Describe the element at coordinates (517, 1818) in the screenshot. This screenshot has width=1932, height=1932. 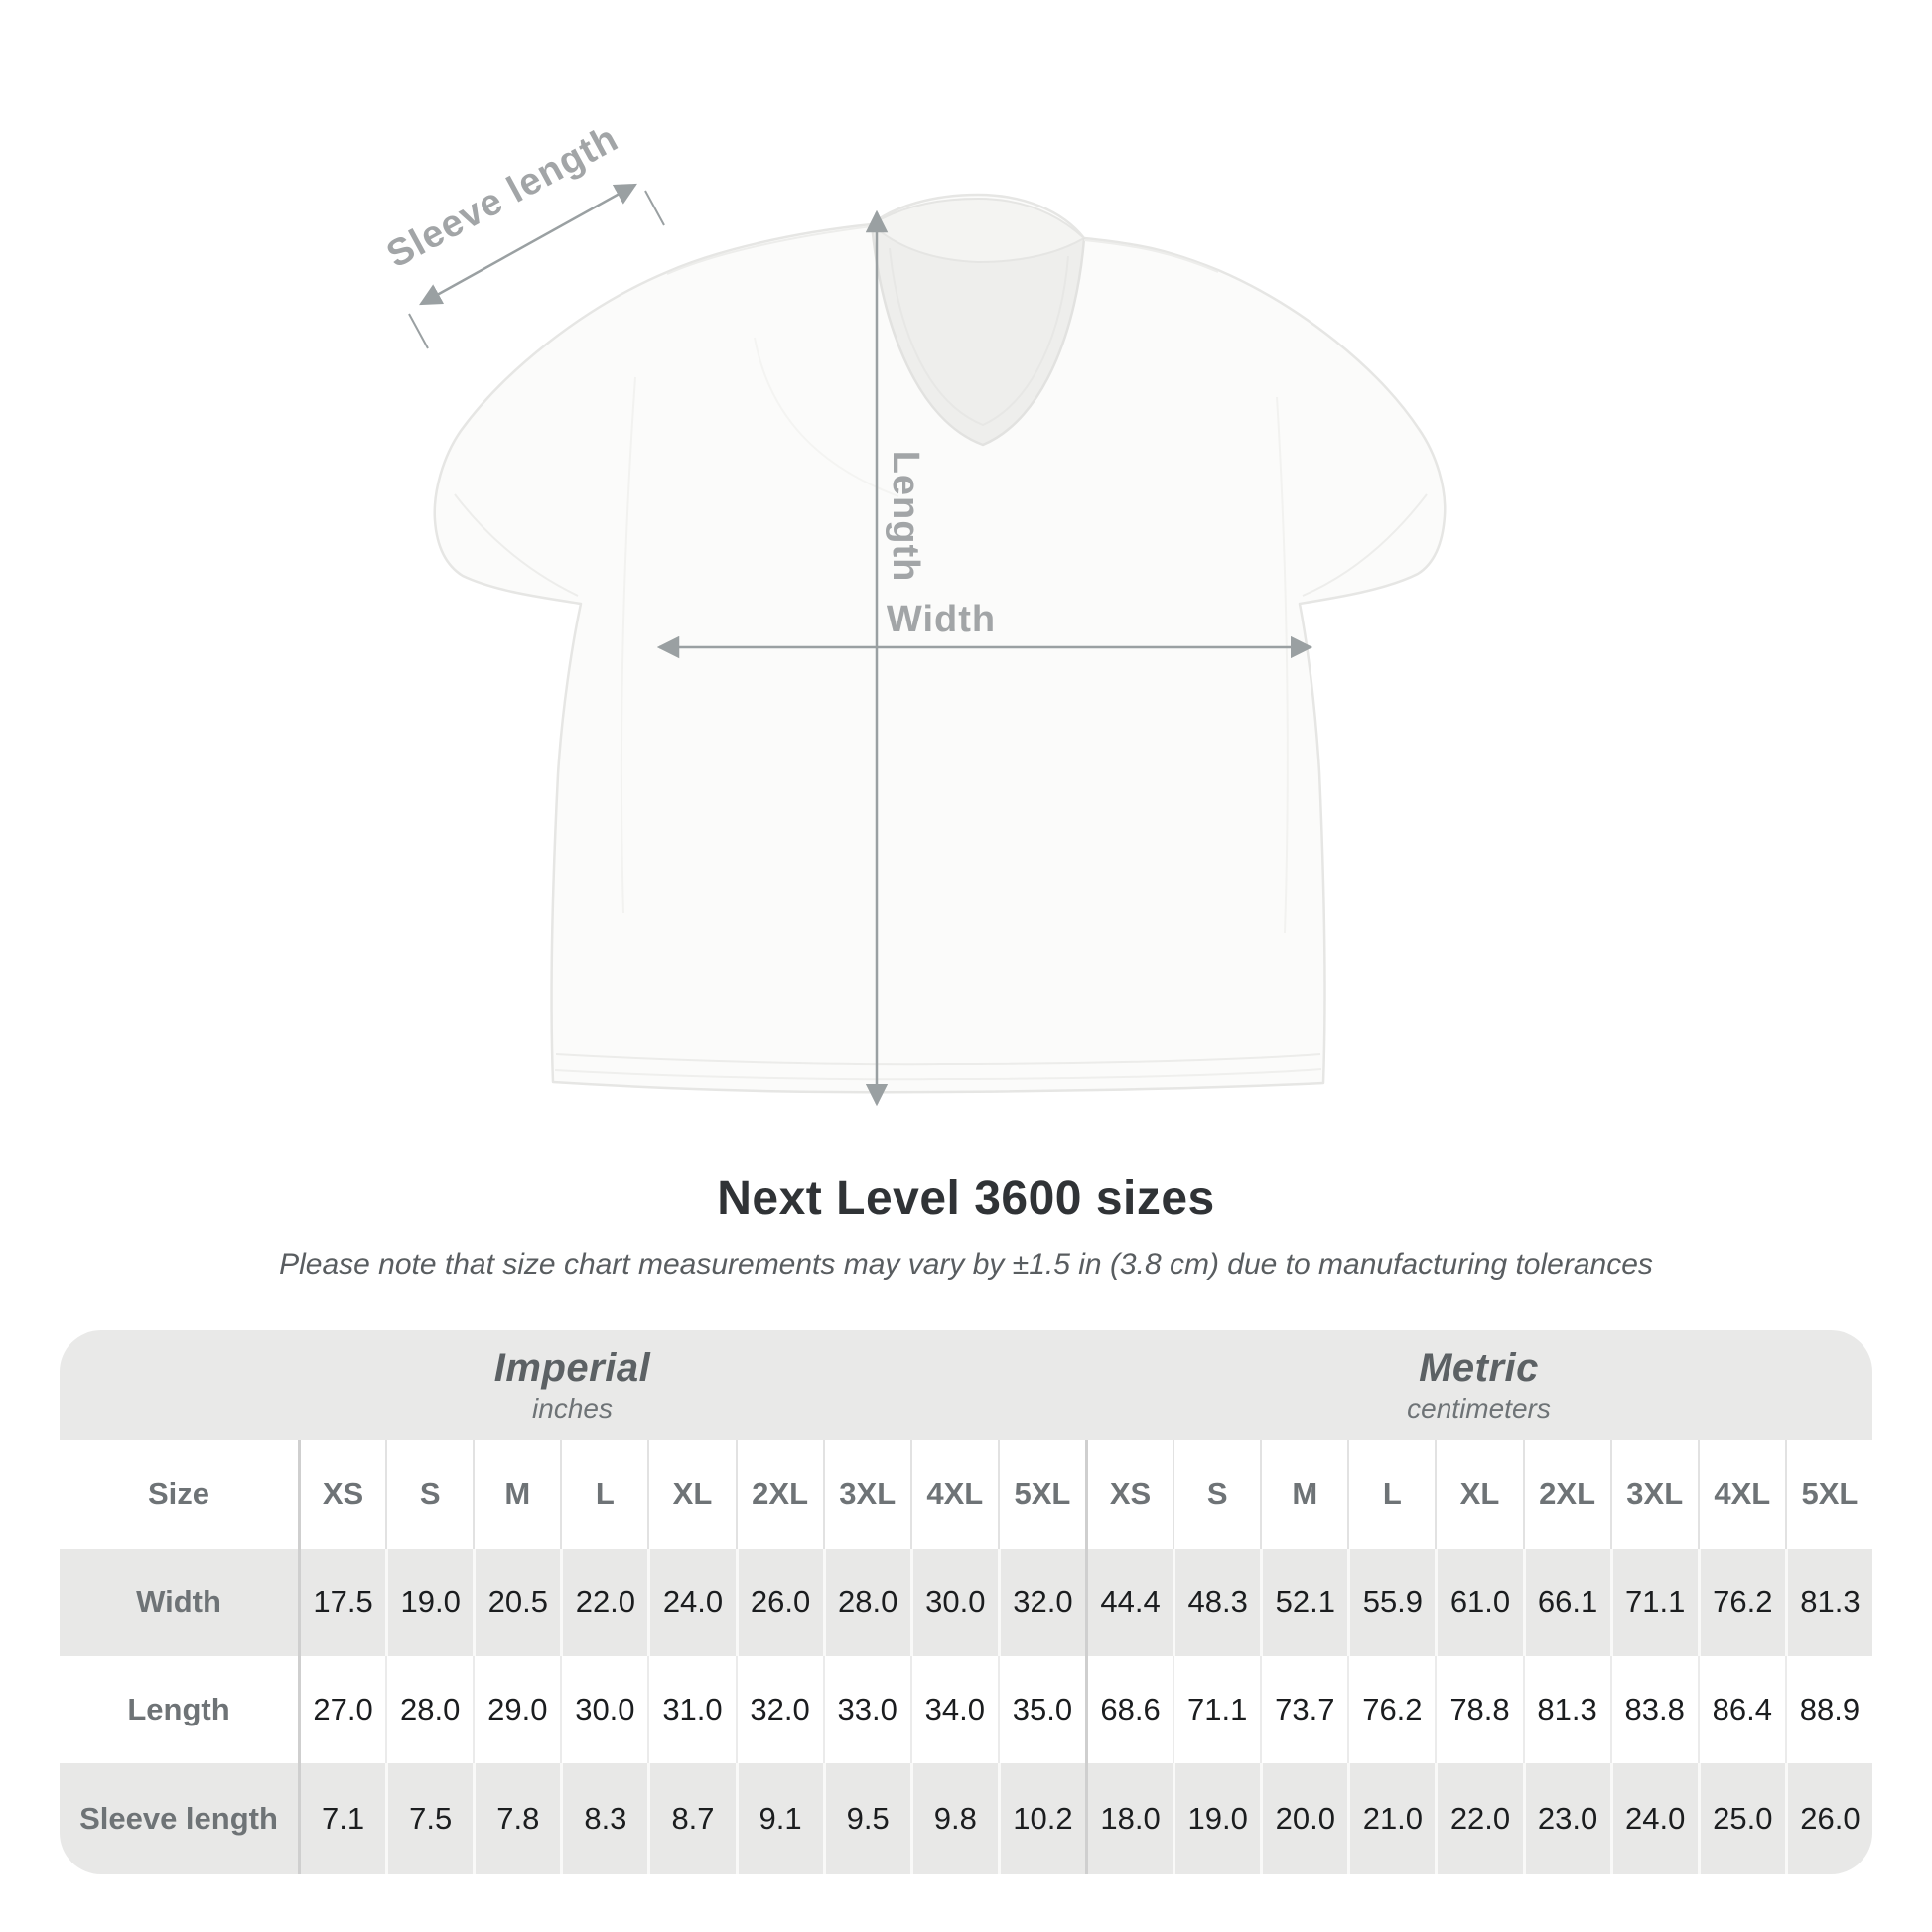
I see `value-cell-imperial: 7.8` at that location.